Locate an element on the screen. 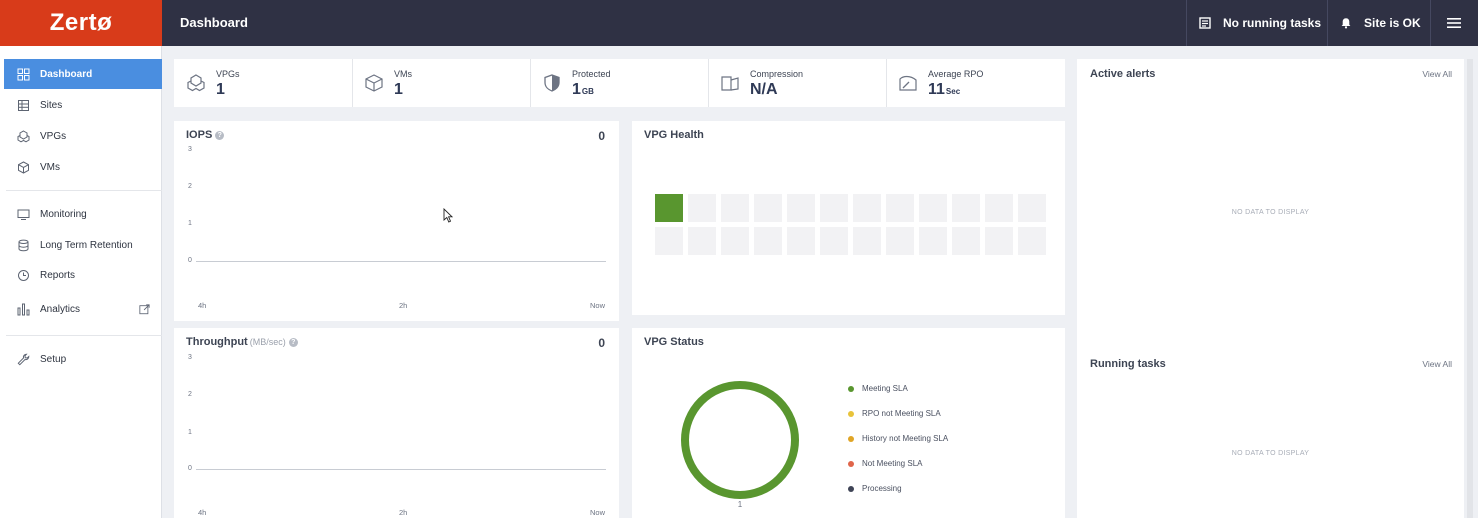 The width and height of the screenshot is (1478, 518). x-tick: 4h is located at coordinates (202, 305).